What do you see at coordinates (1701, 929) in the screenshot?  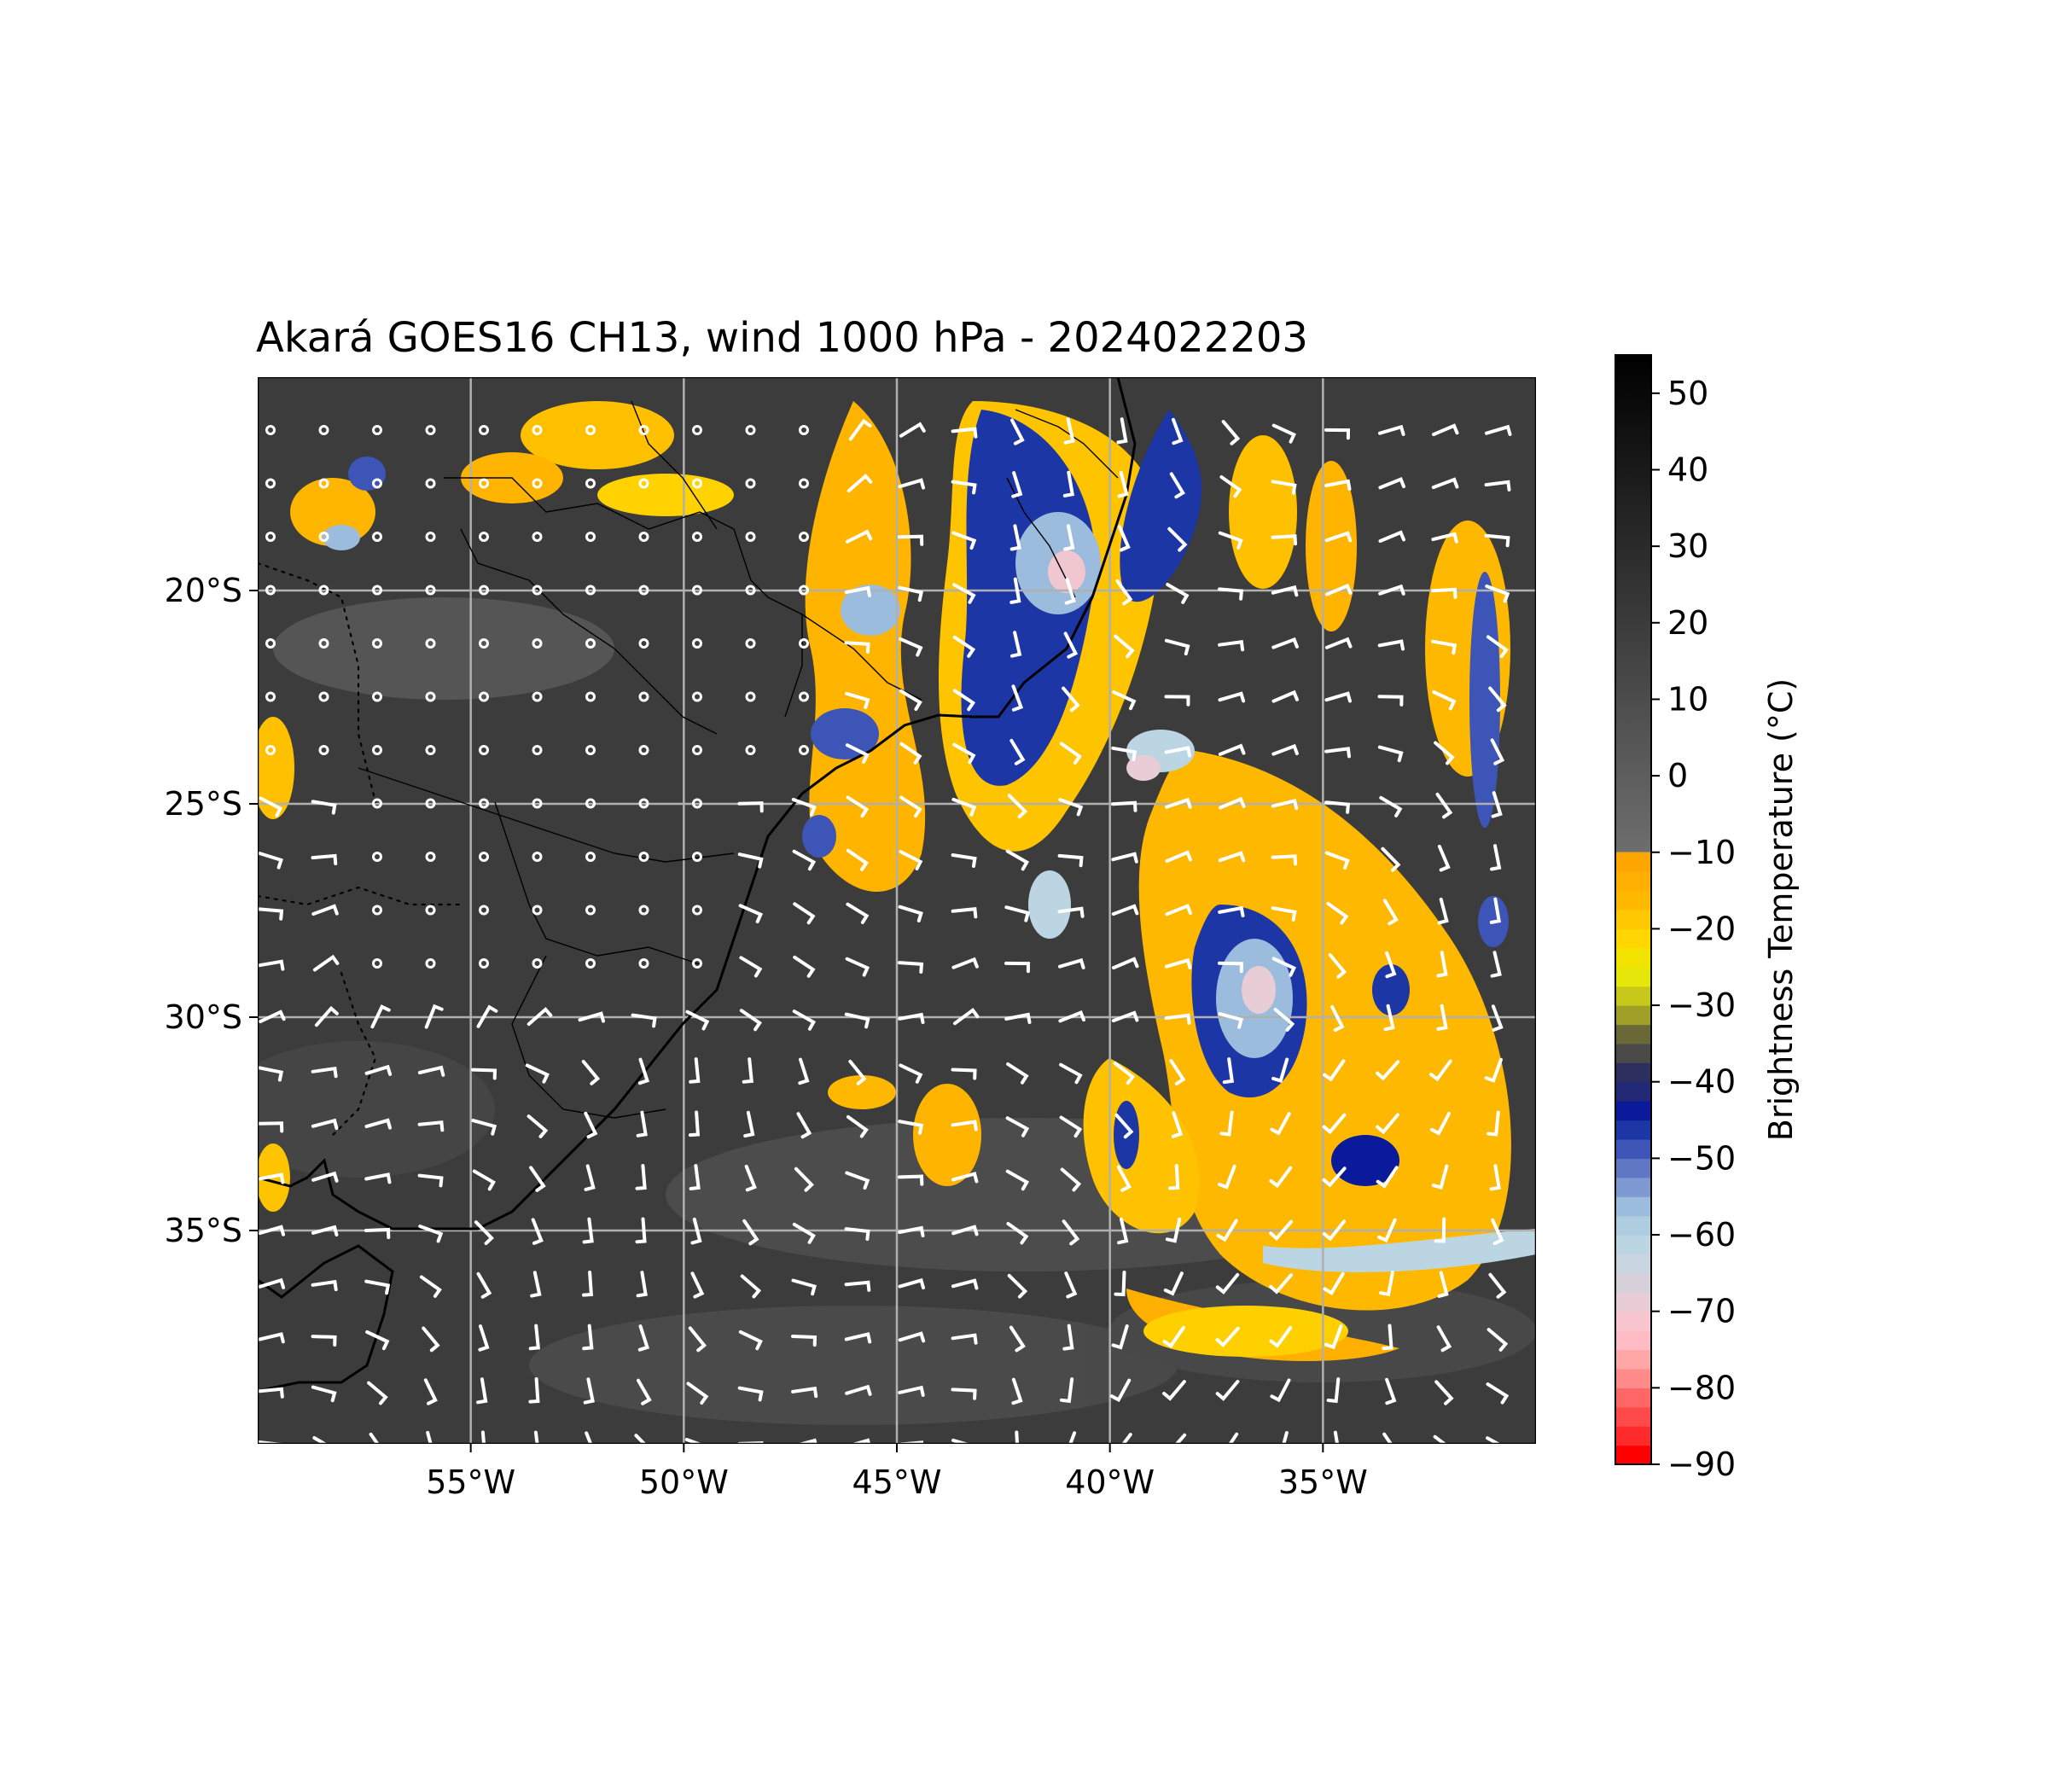 I see `colorbar-tick-label: −20` at bounding box center [1701, 929].